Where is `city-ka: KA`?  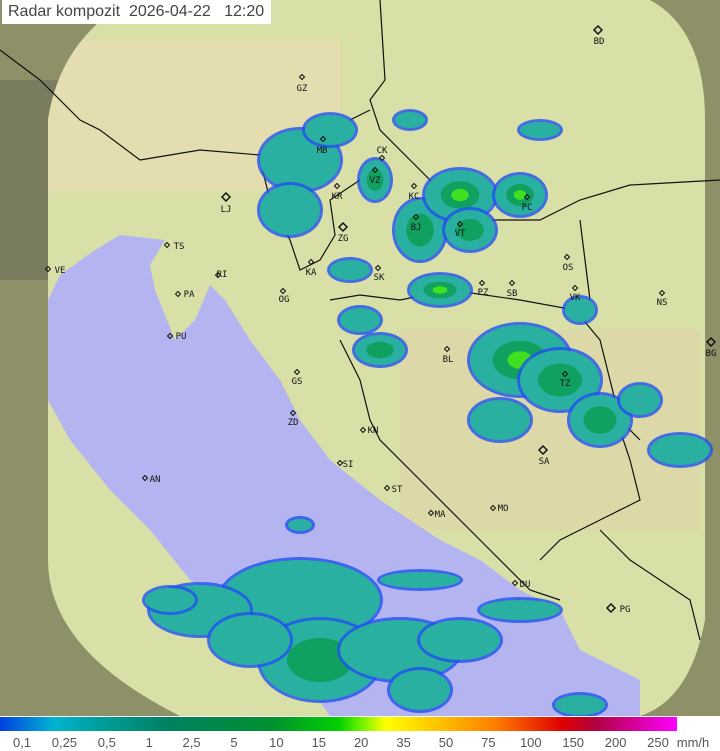 city-ka: KA is located at coordinates (311, 268).